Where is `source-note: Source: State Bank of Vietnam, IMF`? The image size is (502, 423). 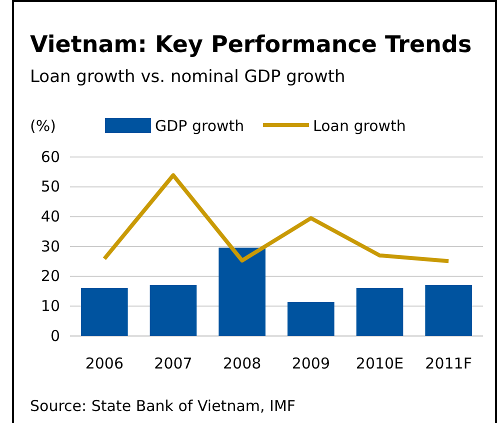
source-note: Source: State Bank of Vietnam, IMF is located at coordinates (163, 406).